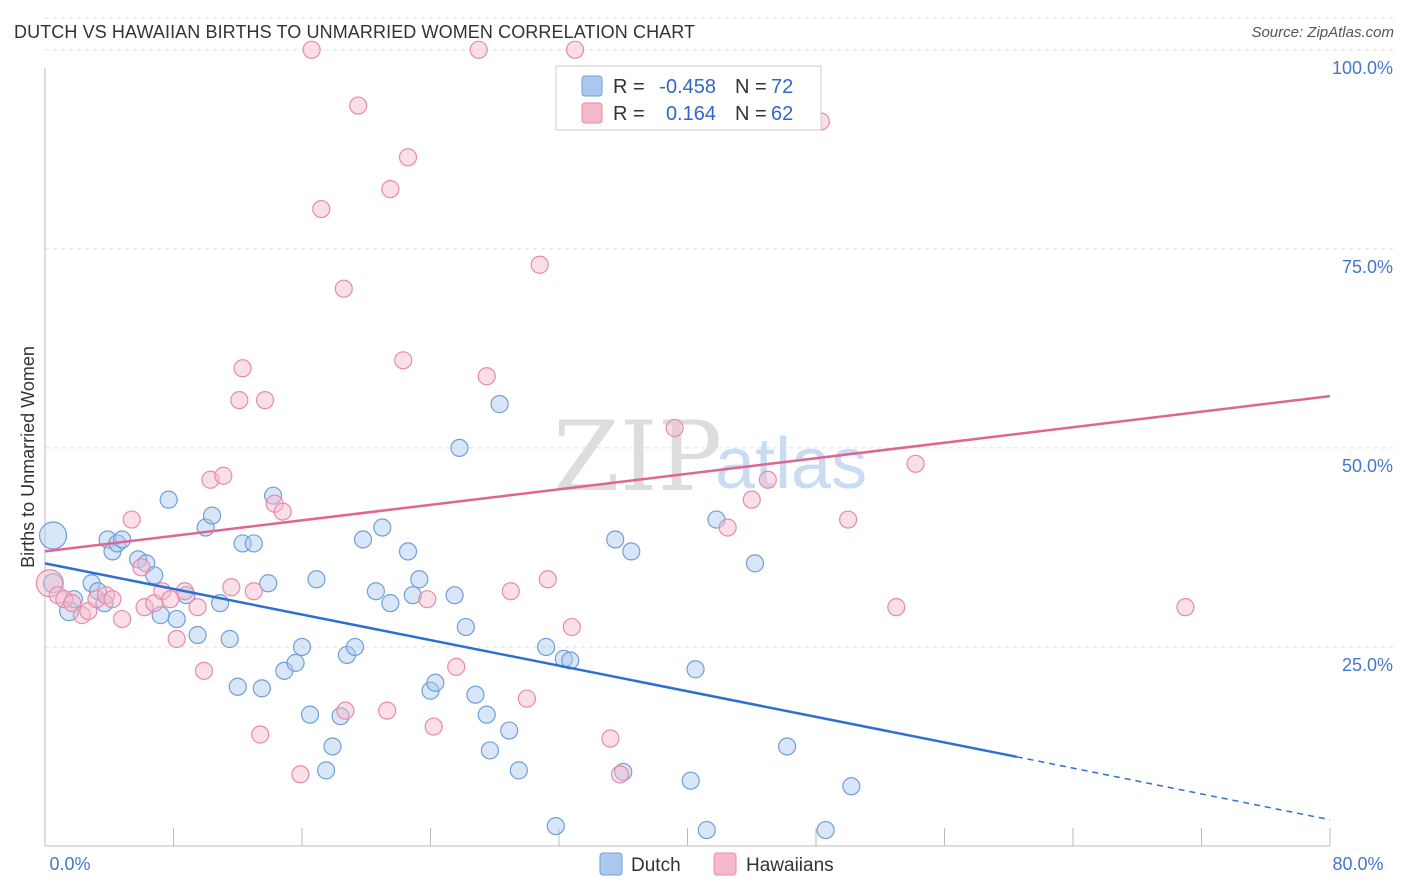 The height and width of the screenshot is (892, 1406). I want to click on series-legend-label-hawaiians: Hawaiians, so click(790, 865).